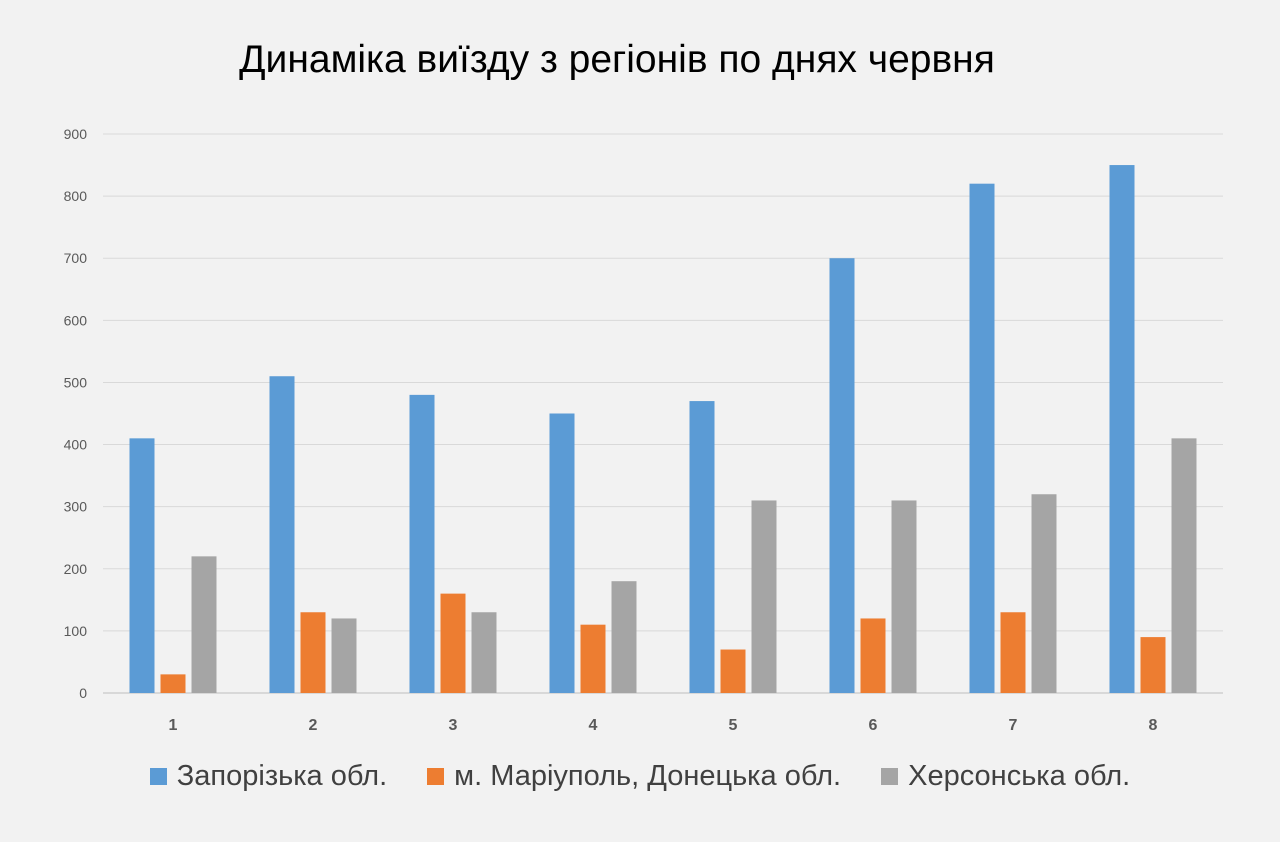 The width and height of the screenshot is (1280, 842). I want to click on x-tick-label: 1, so click(173, 725).